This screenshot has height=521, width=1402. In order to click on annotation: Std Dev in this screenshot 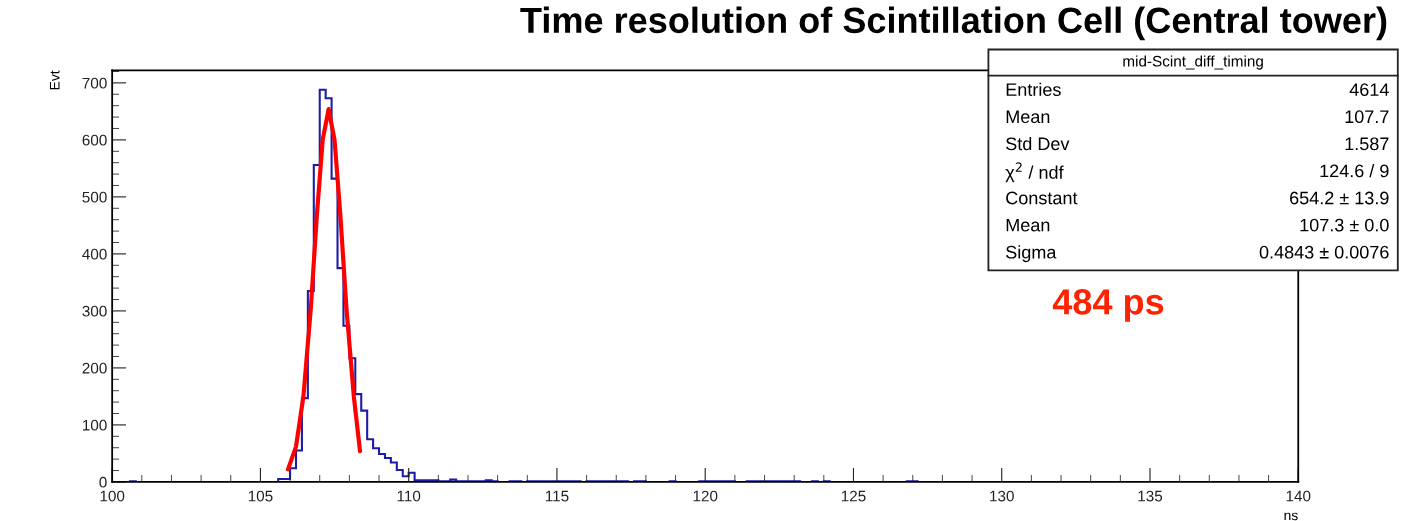, I will do `click(1038, 143)`.